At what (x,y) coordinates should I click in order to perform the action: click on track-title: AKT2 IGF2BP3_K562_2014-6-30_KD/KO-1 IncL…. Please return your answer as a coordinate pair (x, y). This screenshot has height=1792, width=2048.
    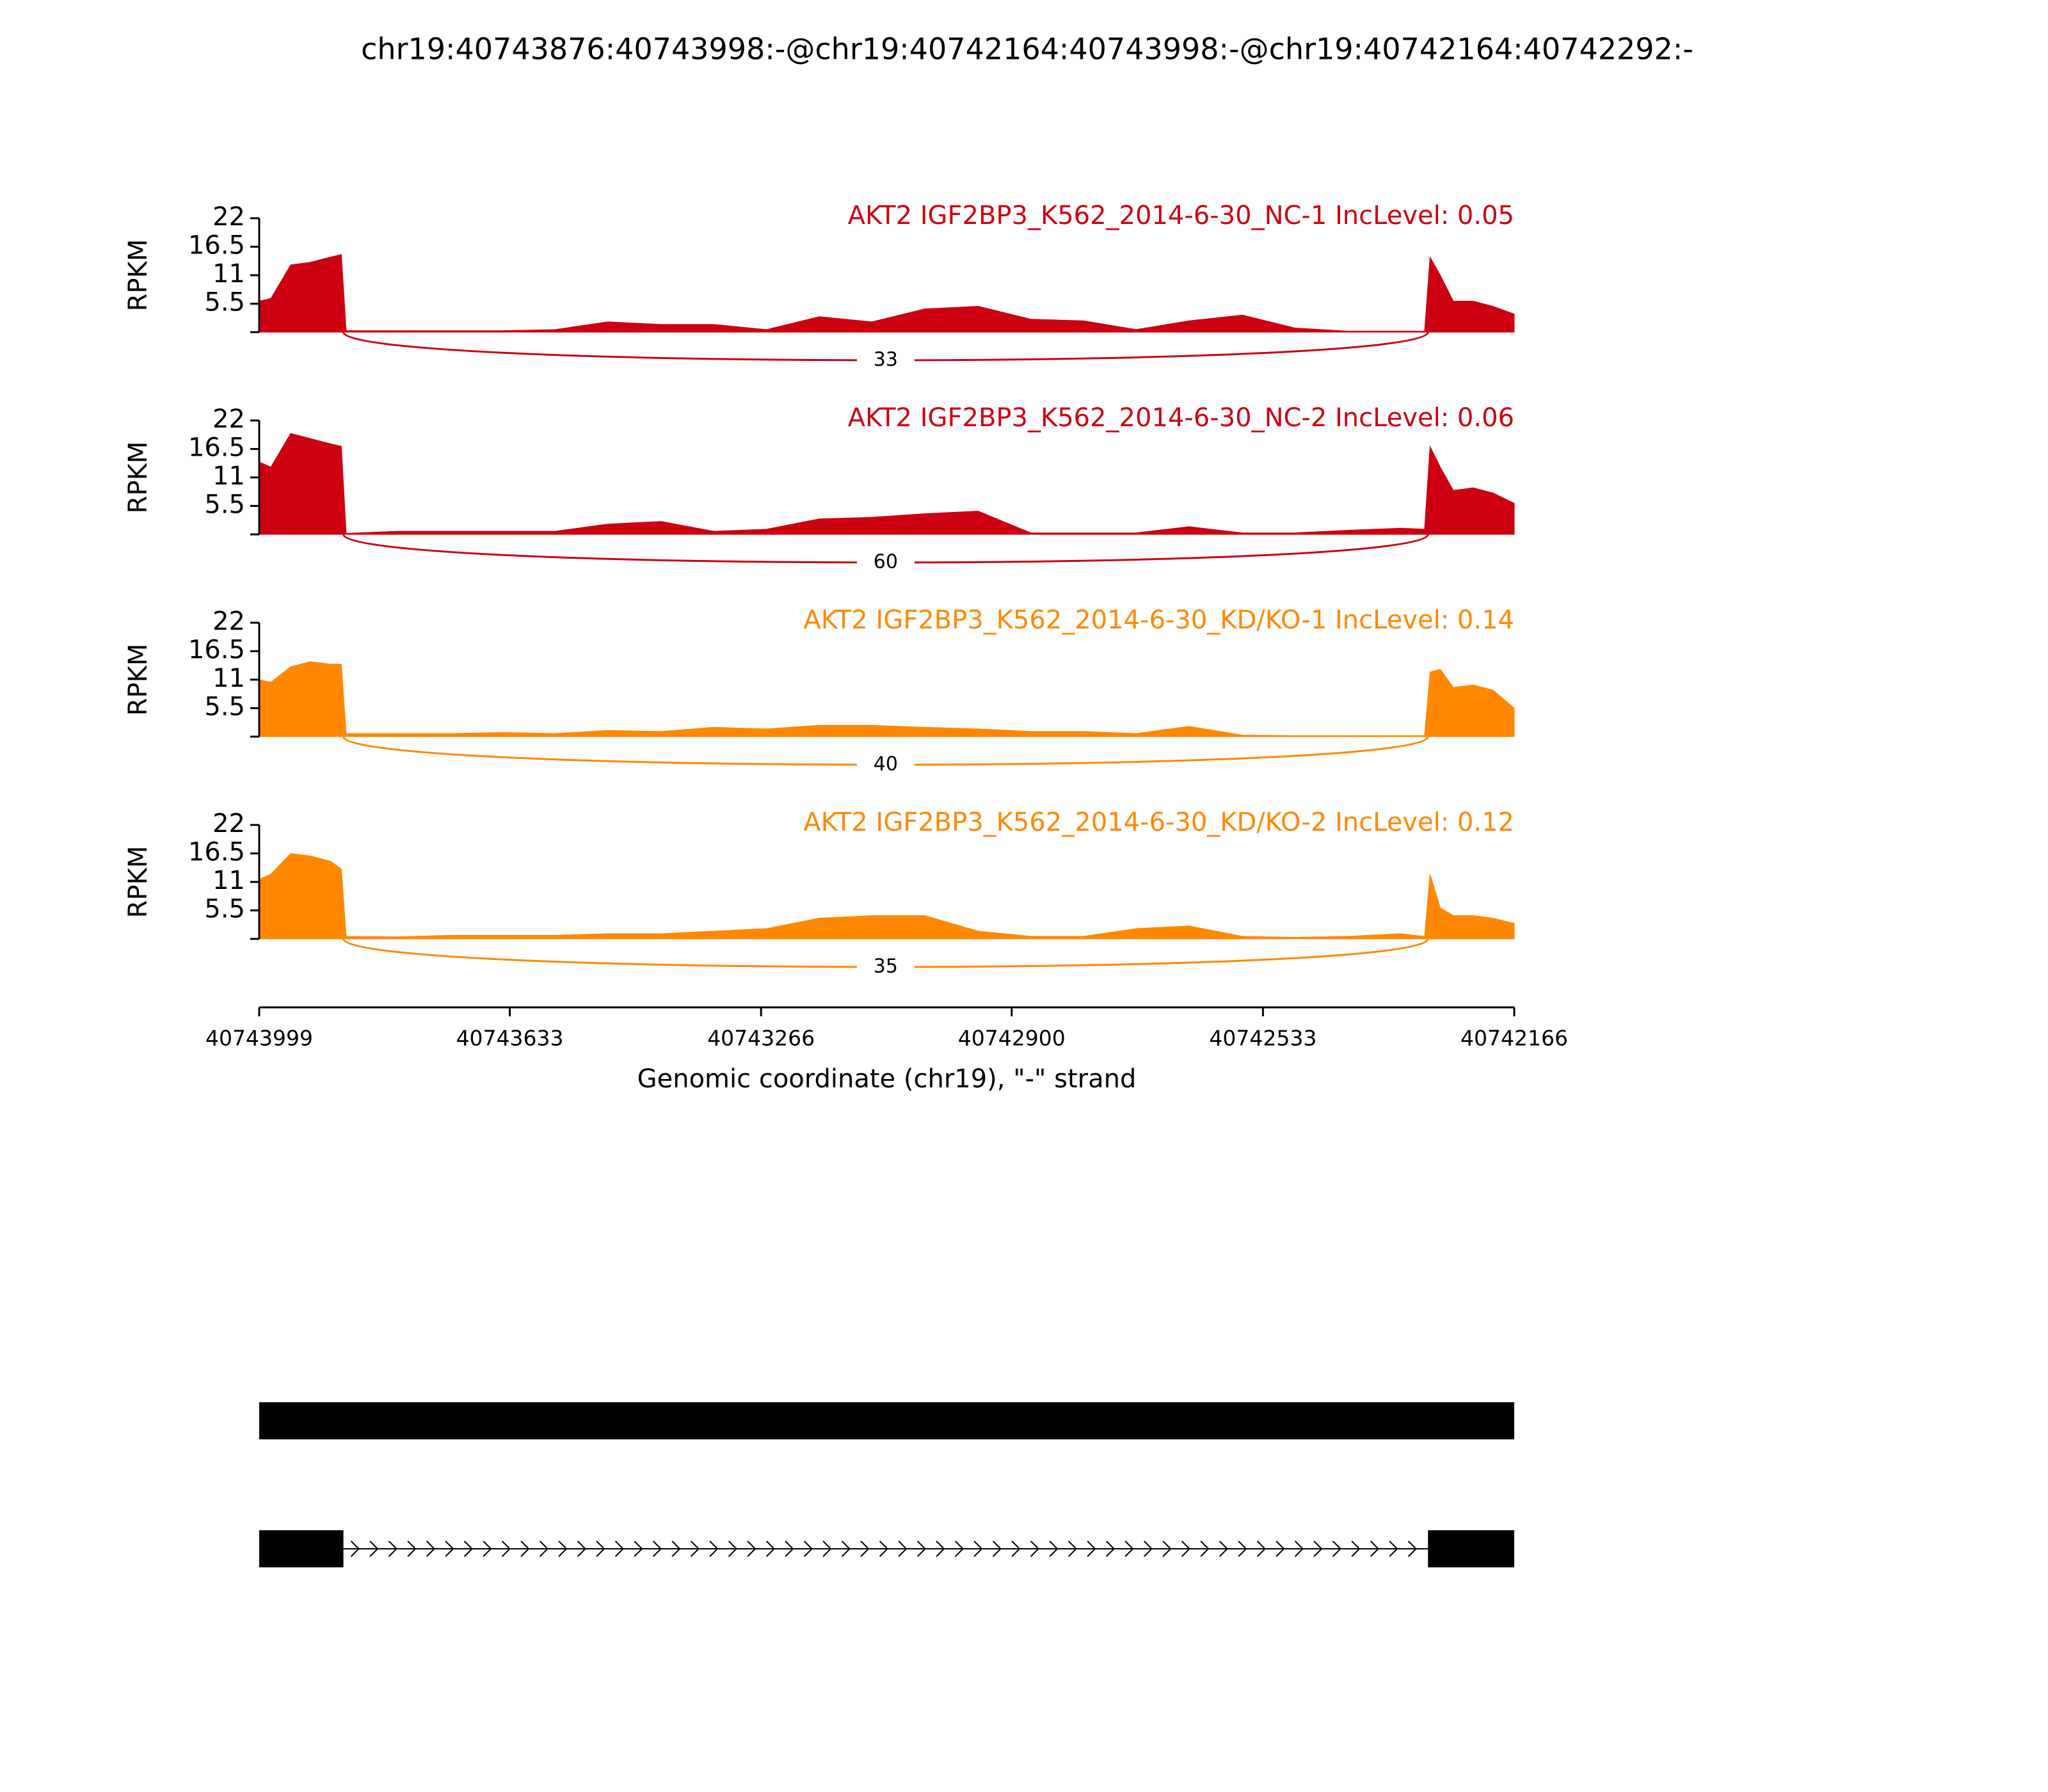
    Looking at the image, I should click on (1158, 620).